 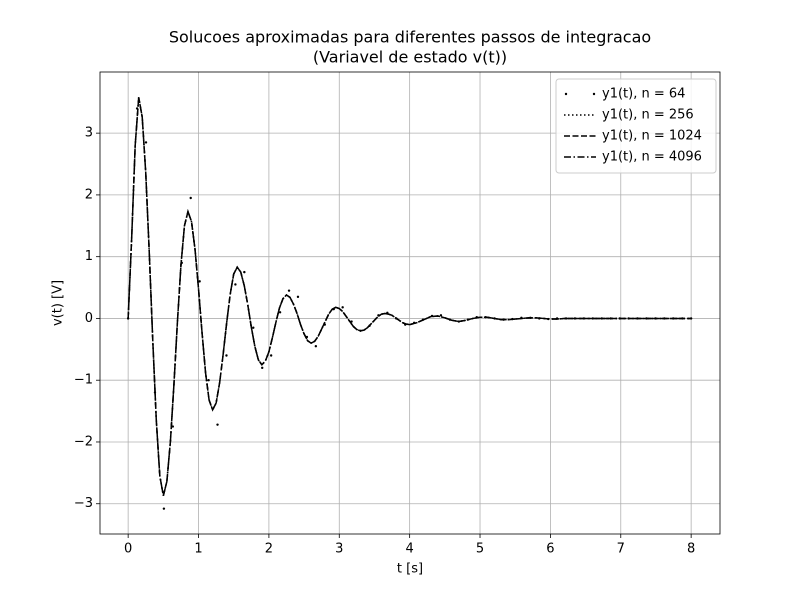 What do you see at coordinates (198, 549) in the screenshot?
I see `x-tick-label: 1` at bounding box center [198, 549].